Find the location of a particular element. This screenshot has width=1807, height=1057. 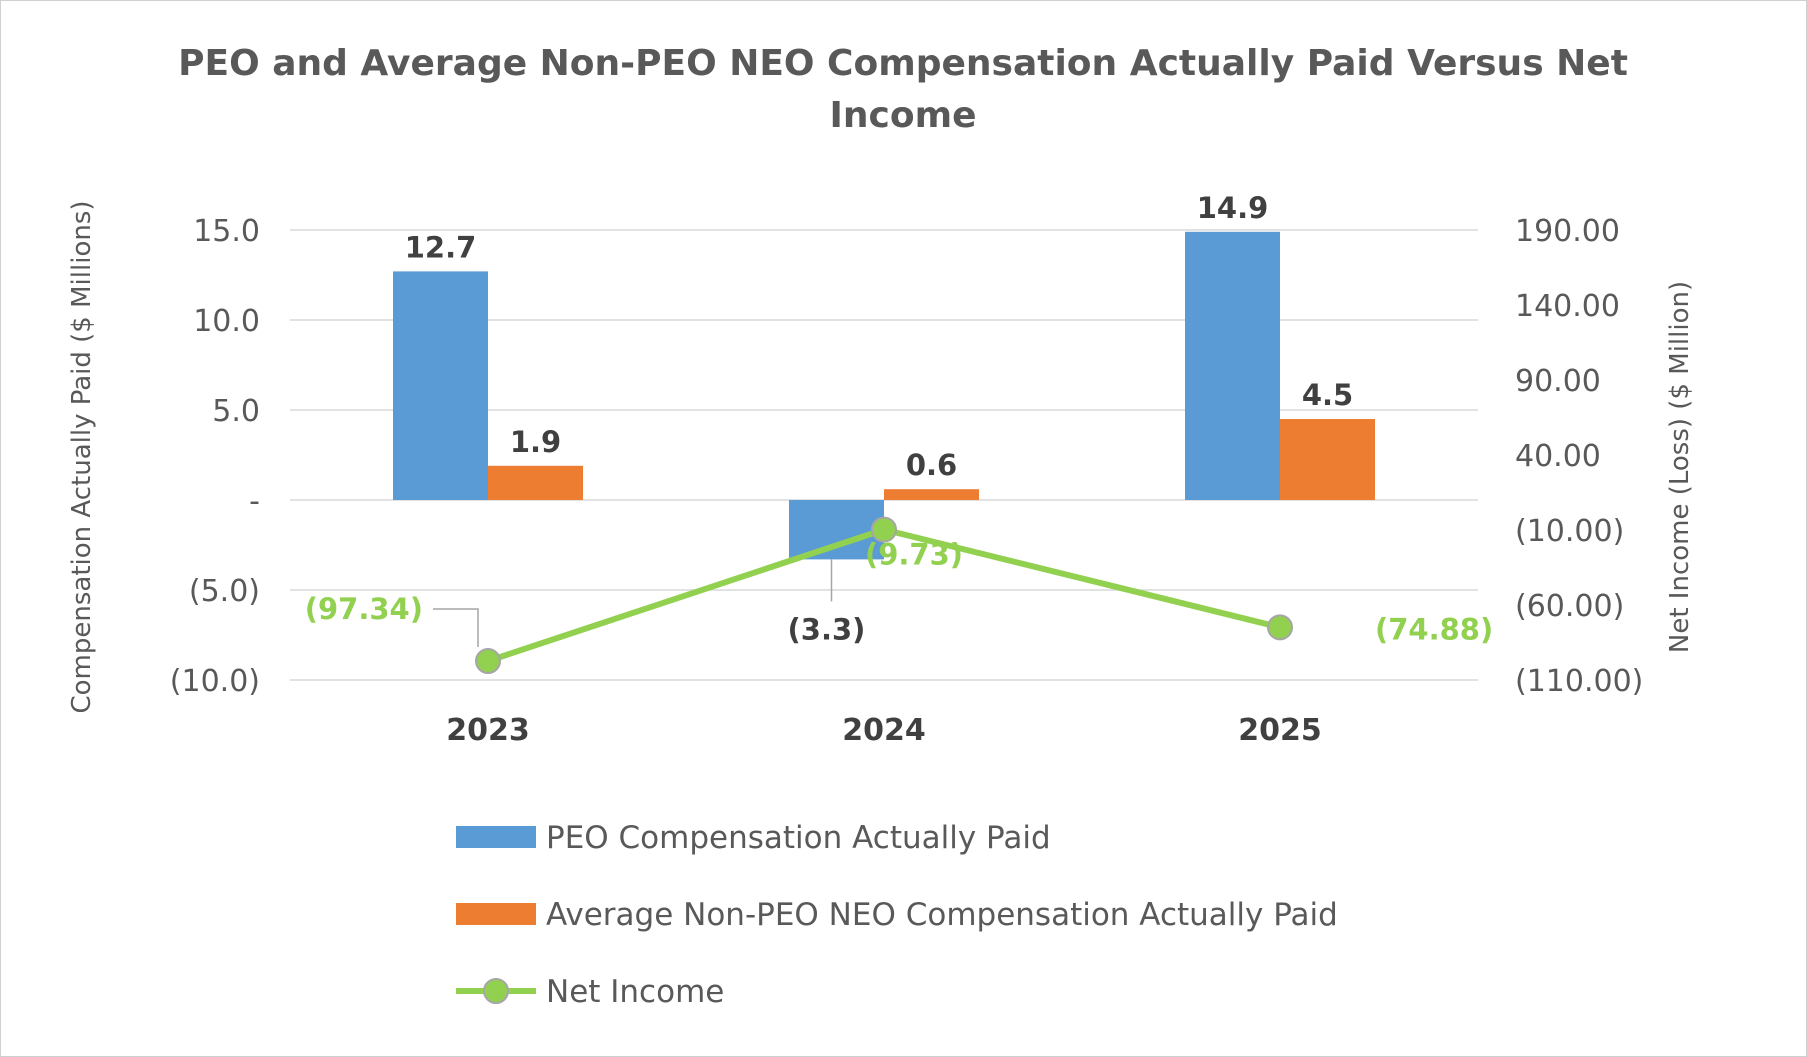

chart-title-line: Income is located at coordinates (902, 115).